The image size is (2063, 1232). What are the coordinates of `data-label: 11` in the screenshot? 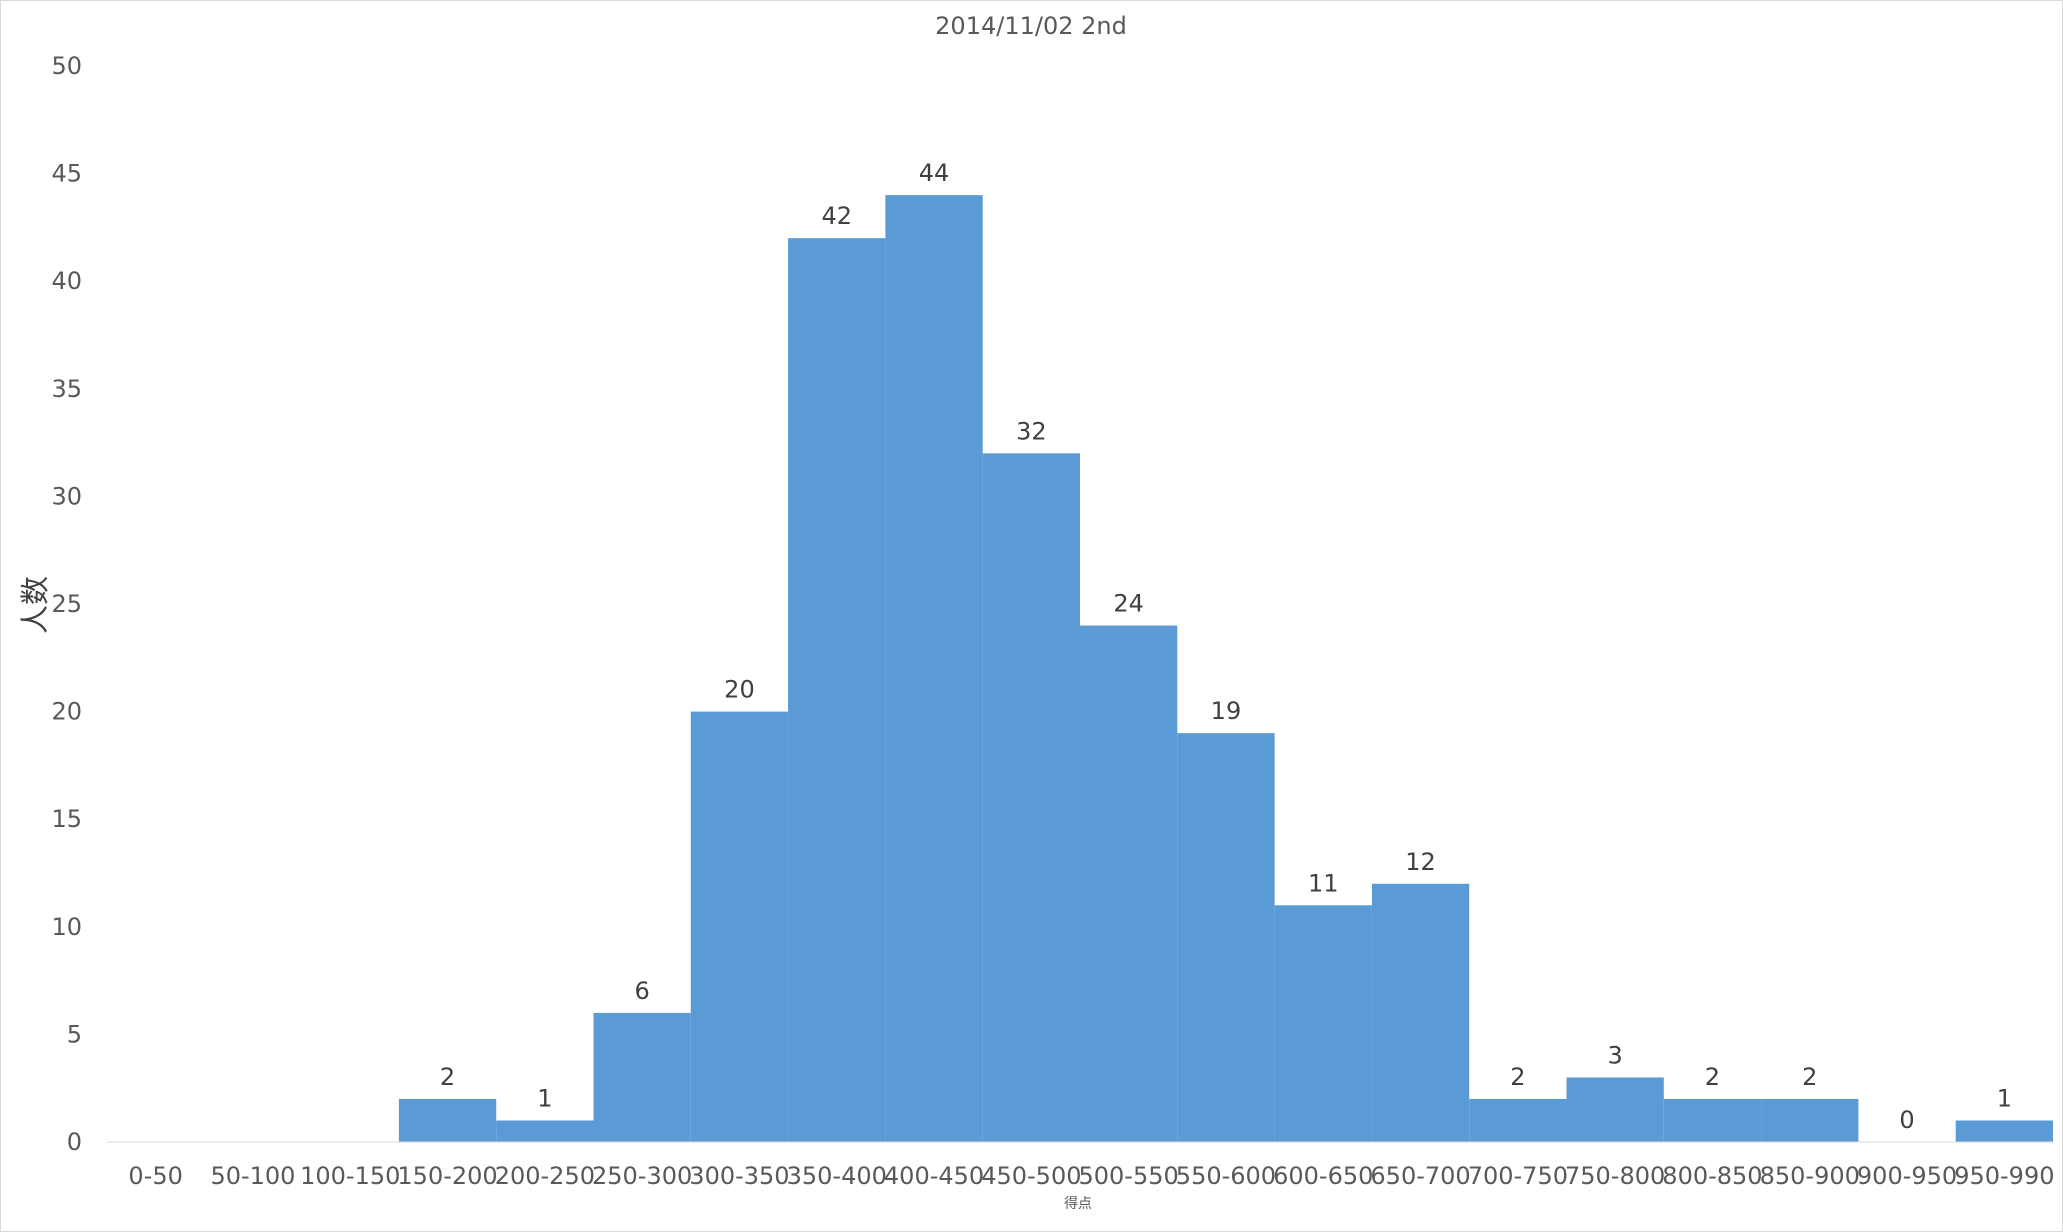 It's located at (1323, 883).